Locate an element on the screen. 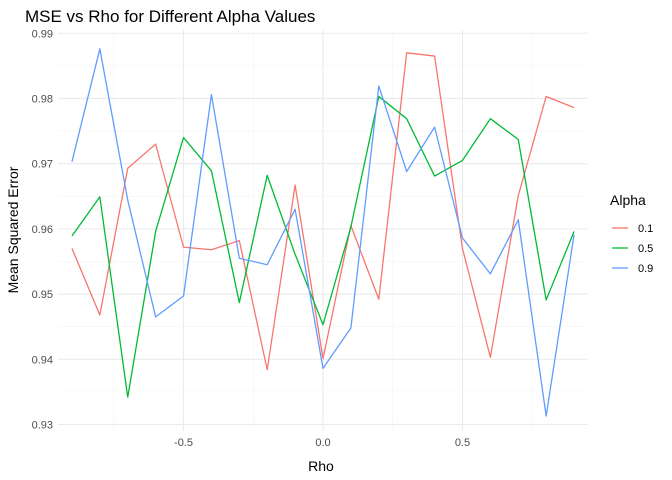 This screenshot has height=480, width=672. x-axis-tick-labels: -0.5 0.0 0.5 is located at coordinates (322, 443).